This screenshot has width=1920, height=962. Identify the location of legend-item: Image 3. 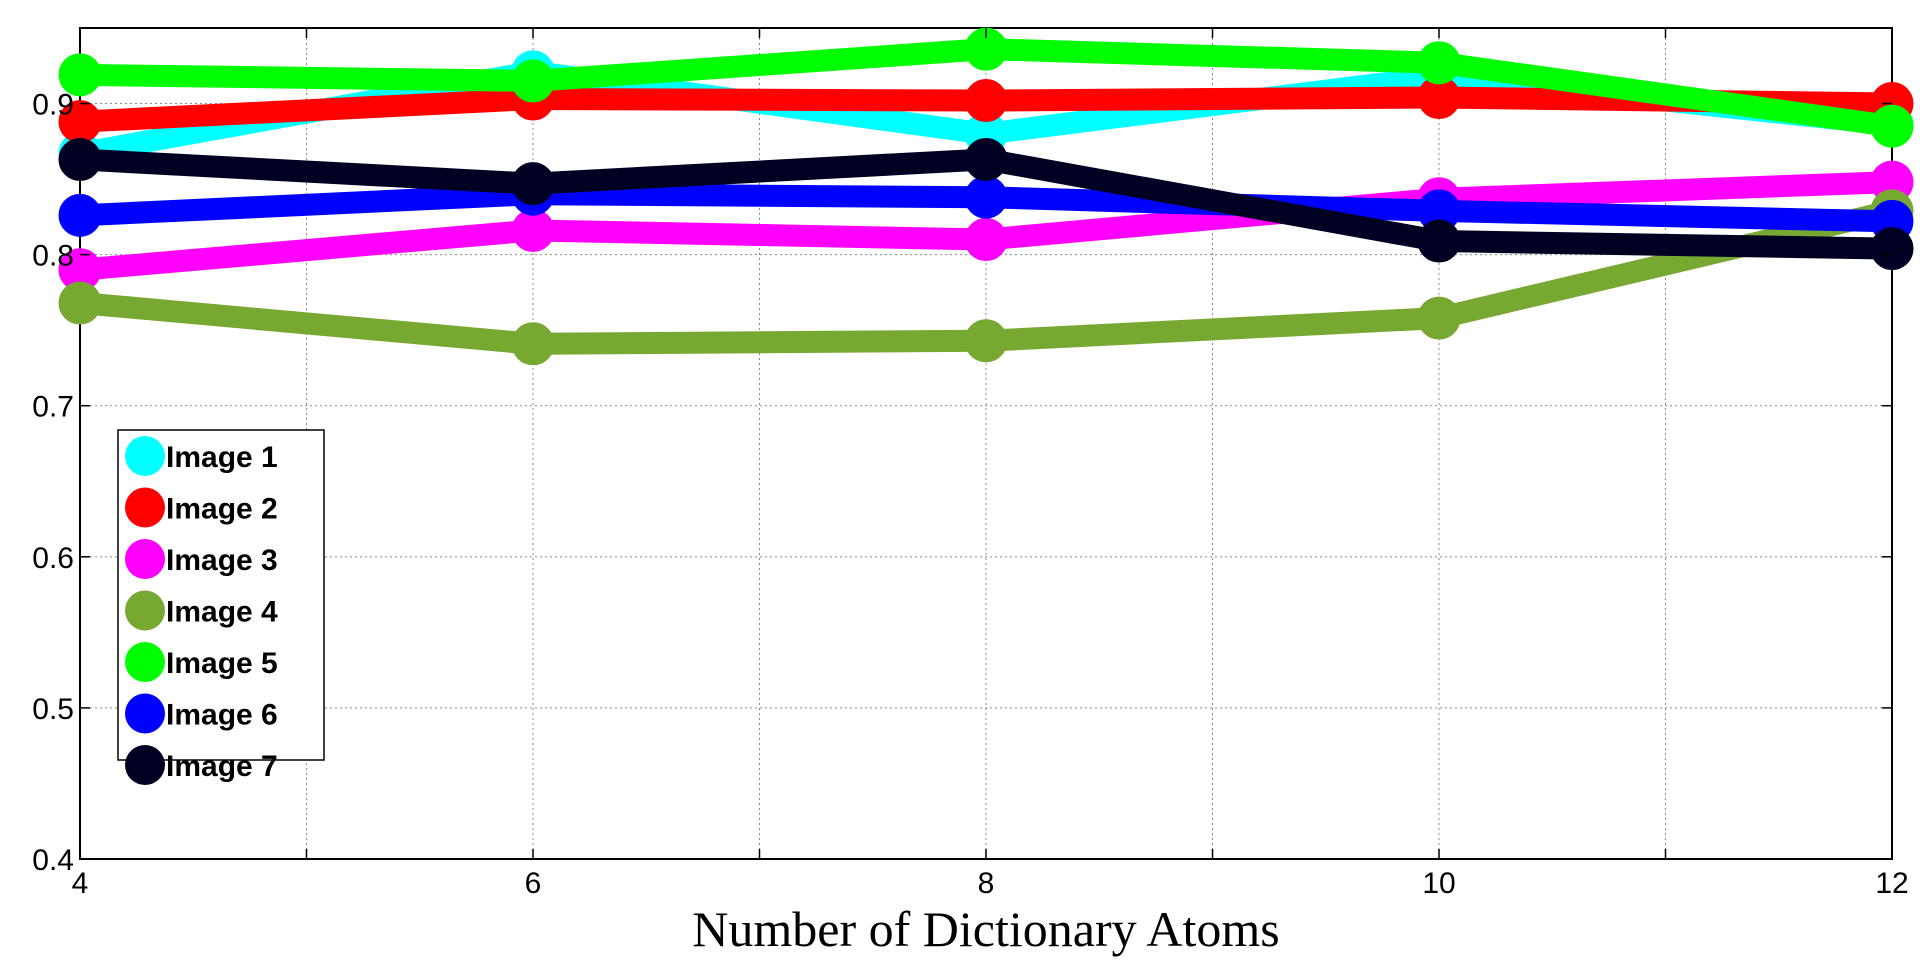
(201, 559).